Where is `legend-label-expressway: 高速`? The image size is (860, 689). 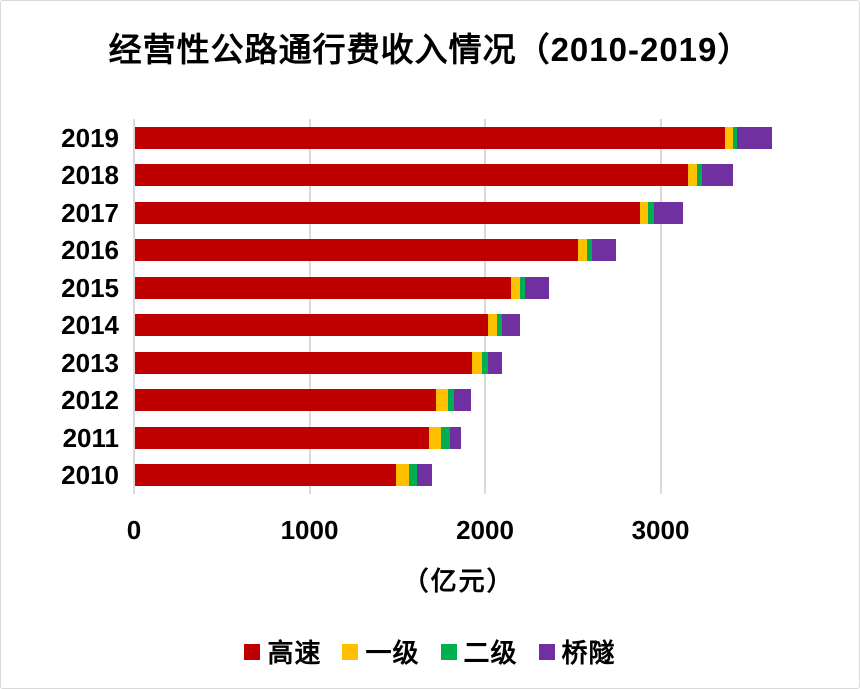
legend-label-expressway: 高速 is located at coordinates (294, 653).